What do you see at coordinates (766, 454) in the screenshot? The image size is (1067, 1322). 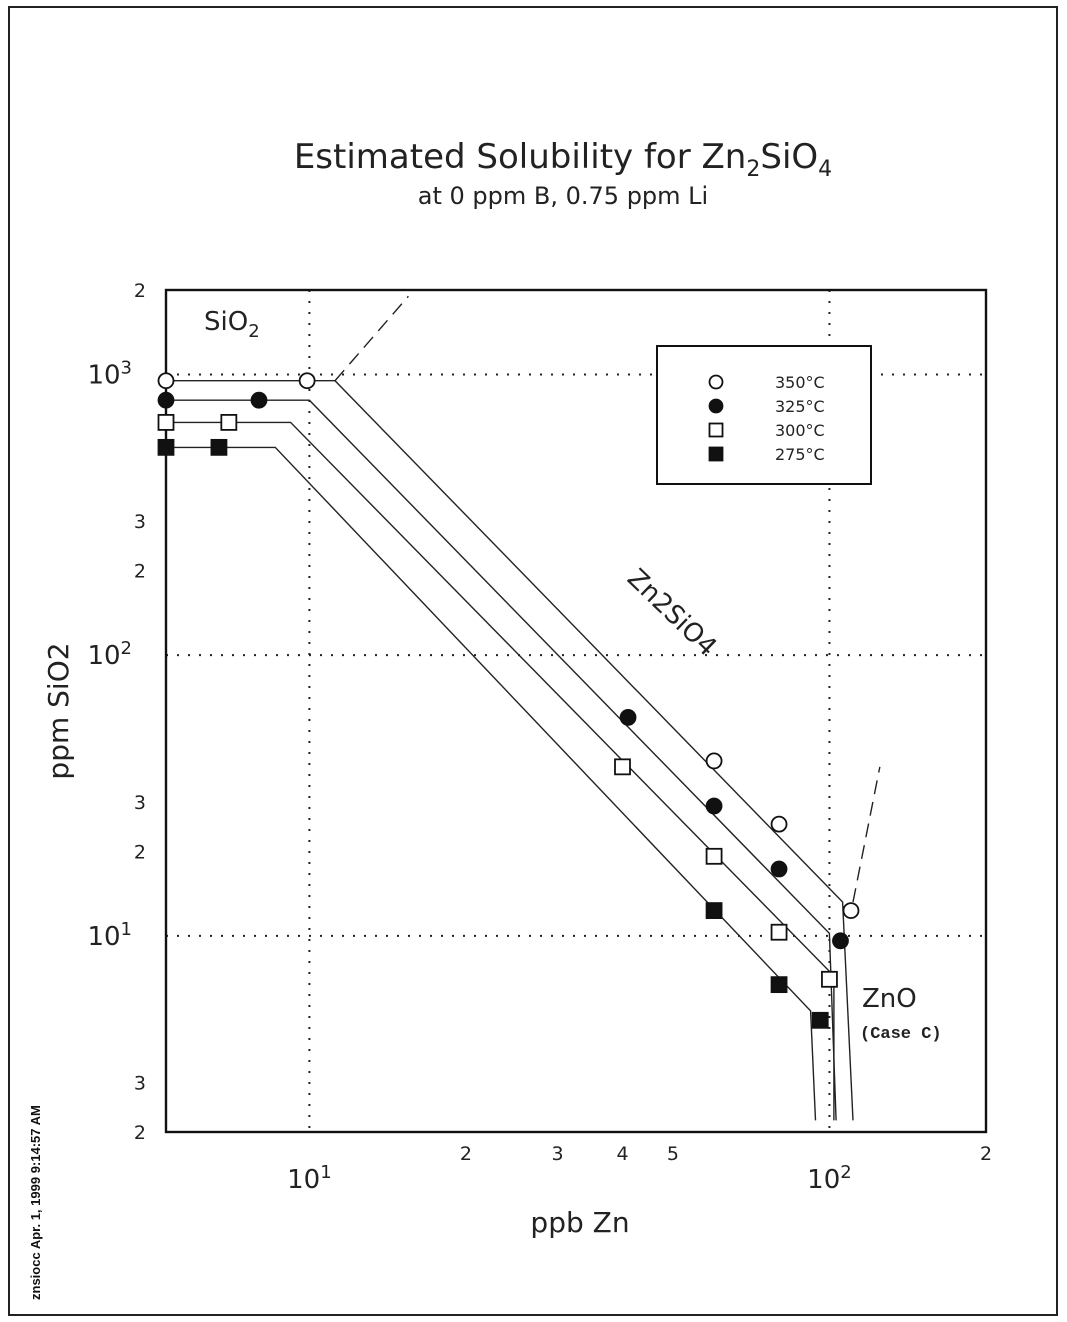 I see `legend-entry: 275°C` at bounding box center [766, 454].